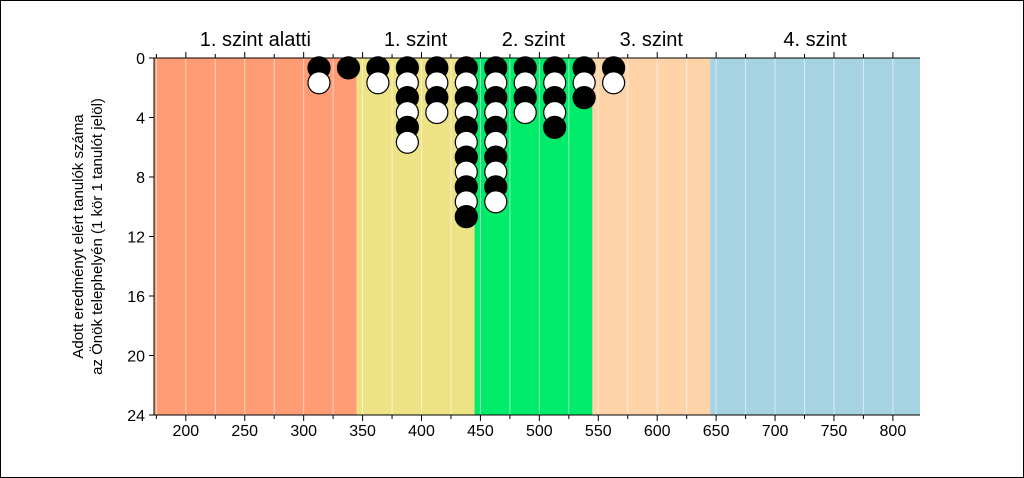 The image size is (1024, 478). What do you see at coordinates (815, 40) in the screenshot?
I see `level-label-5: 4. szint` at bounding box center [815, 40].